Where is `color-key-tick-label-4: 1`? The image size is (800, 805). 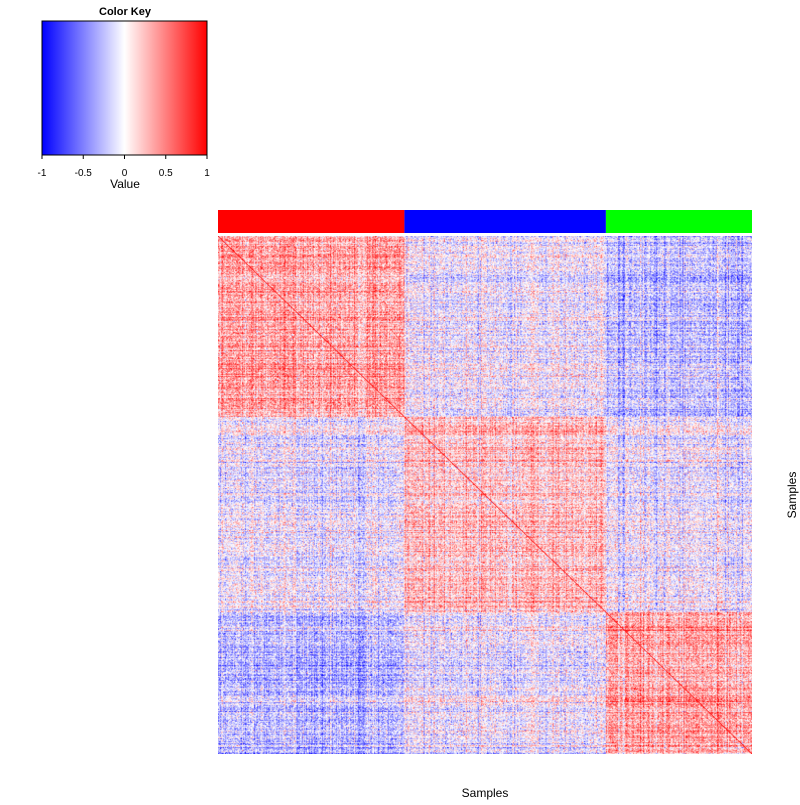
color-key-tick-label-4: 1 is located at coordinates (207, 173).